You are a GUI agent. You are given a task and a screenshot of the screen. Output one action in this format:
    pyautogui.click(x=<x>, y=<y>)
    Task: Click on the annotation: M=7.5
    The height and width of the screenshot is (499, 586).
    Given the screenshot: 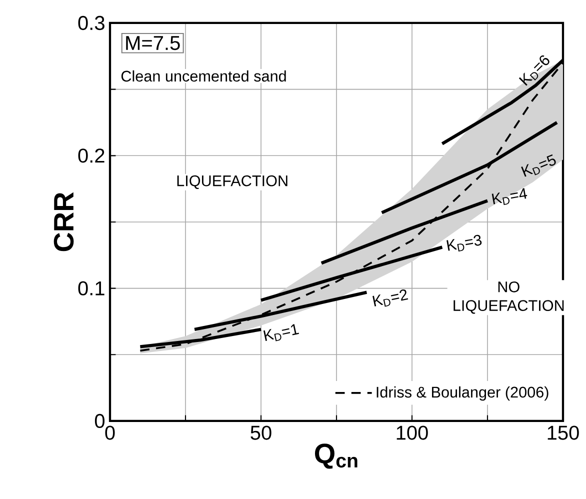 What is the action you would take?
    pyautogui.click(x=153, y=43)
    